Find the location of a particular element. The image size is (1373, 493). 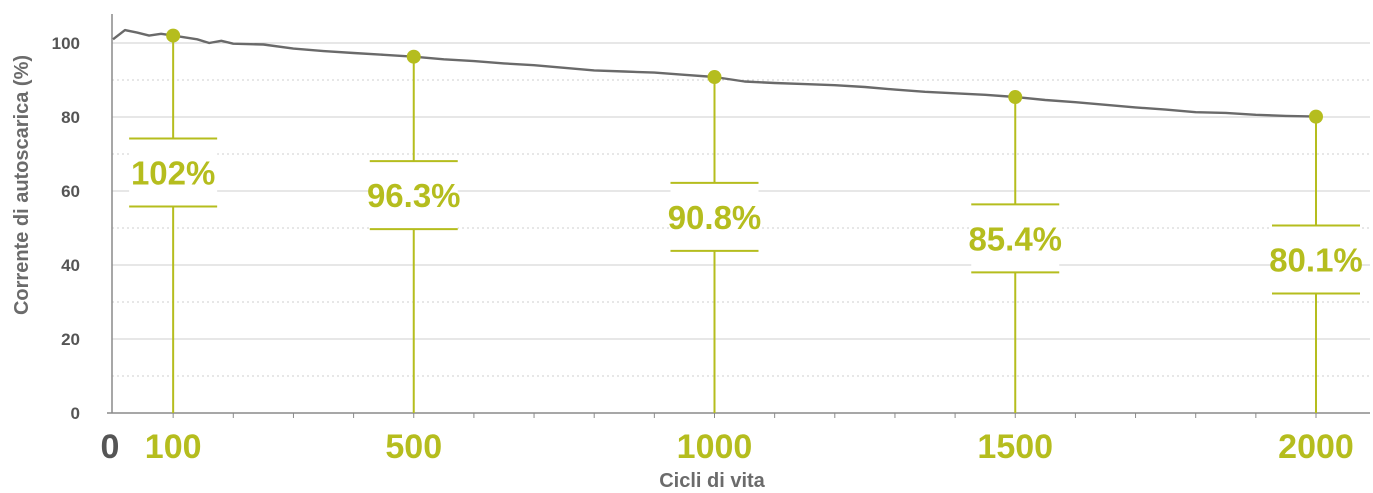

callout-5: 80.1% is located at coordinates (1316, 261).